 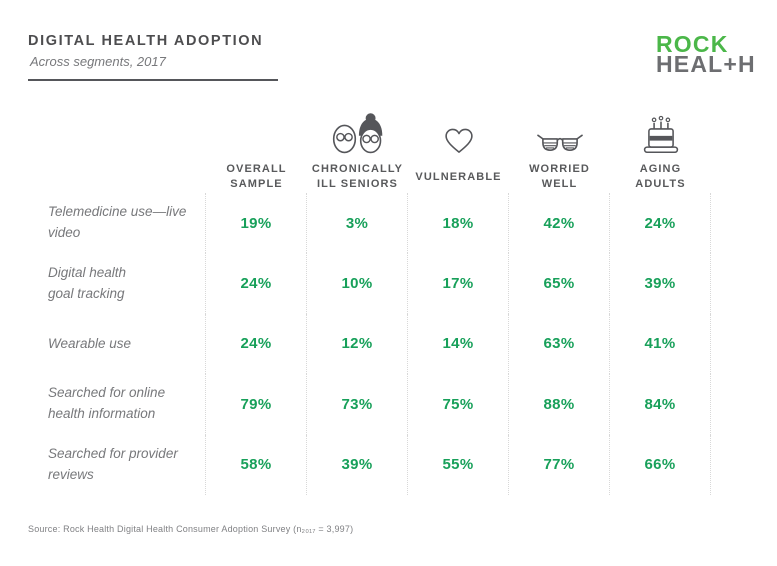 What do you see at coordinates (559, 283) in the screenshot?
I see `value-cell: 65%` at bounding box center [559, 283].